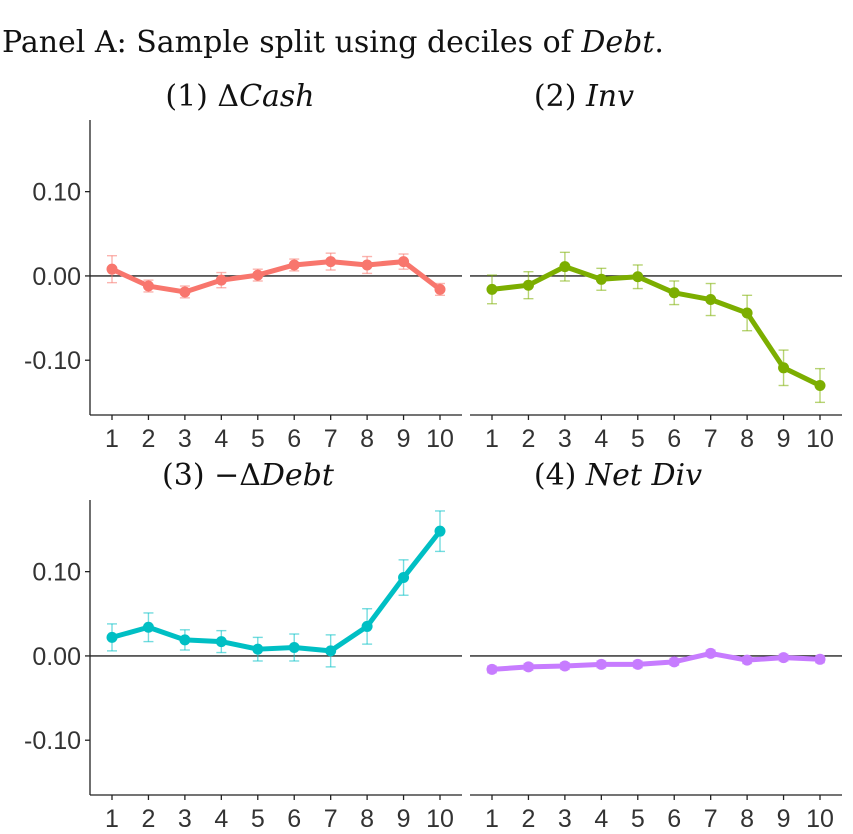 The image size is (853, 834). I want to click on panel-title-prefix: (2), so click(560, 96).